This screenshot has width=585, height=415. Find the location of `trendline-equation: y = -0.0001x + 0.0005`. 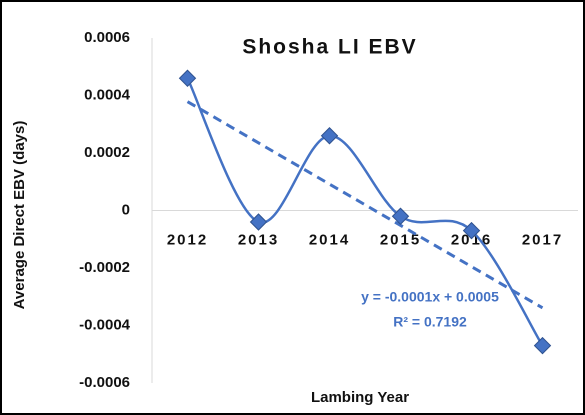

trendline-equation: y = -0.0001x + 0.0005 is located at coordinates (430, 297).